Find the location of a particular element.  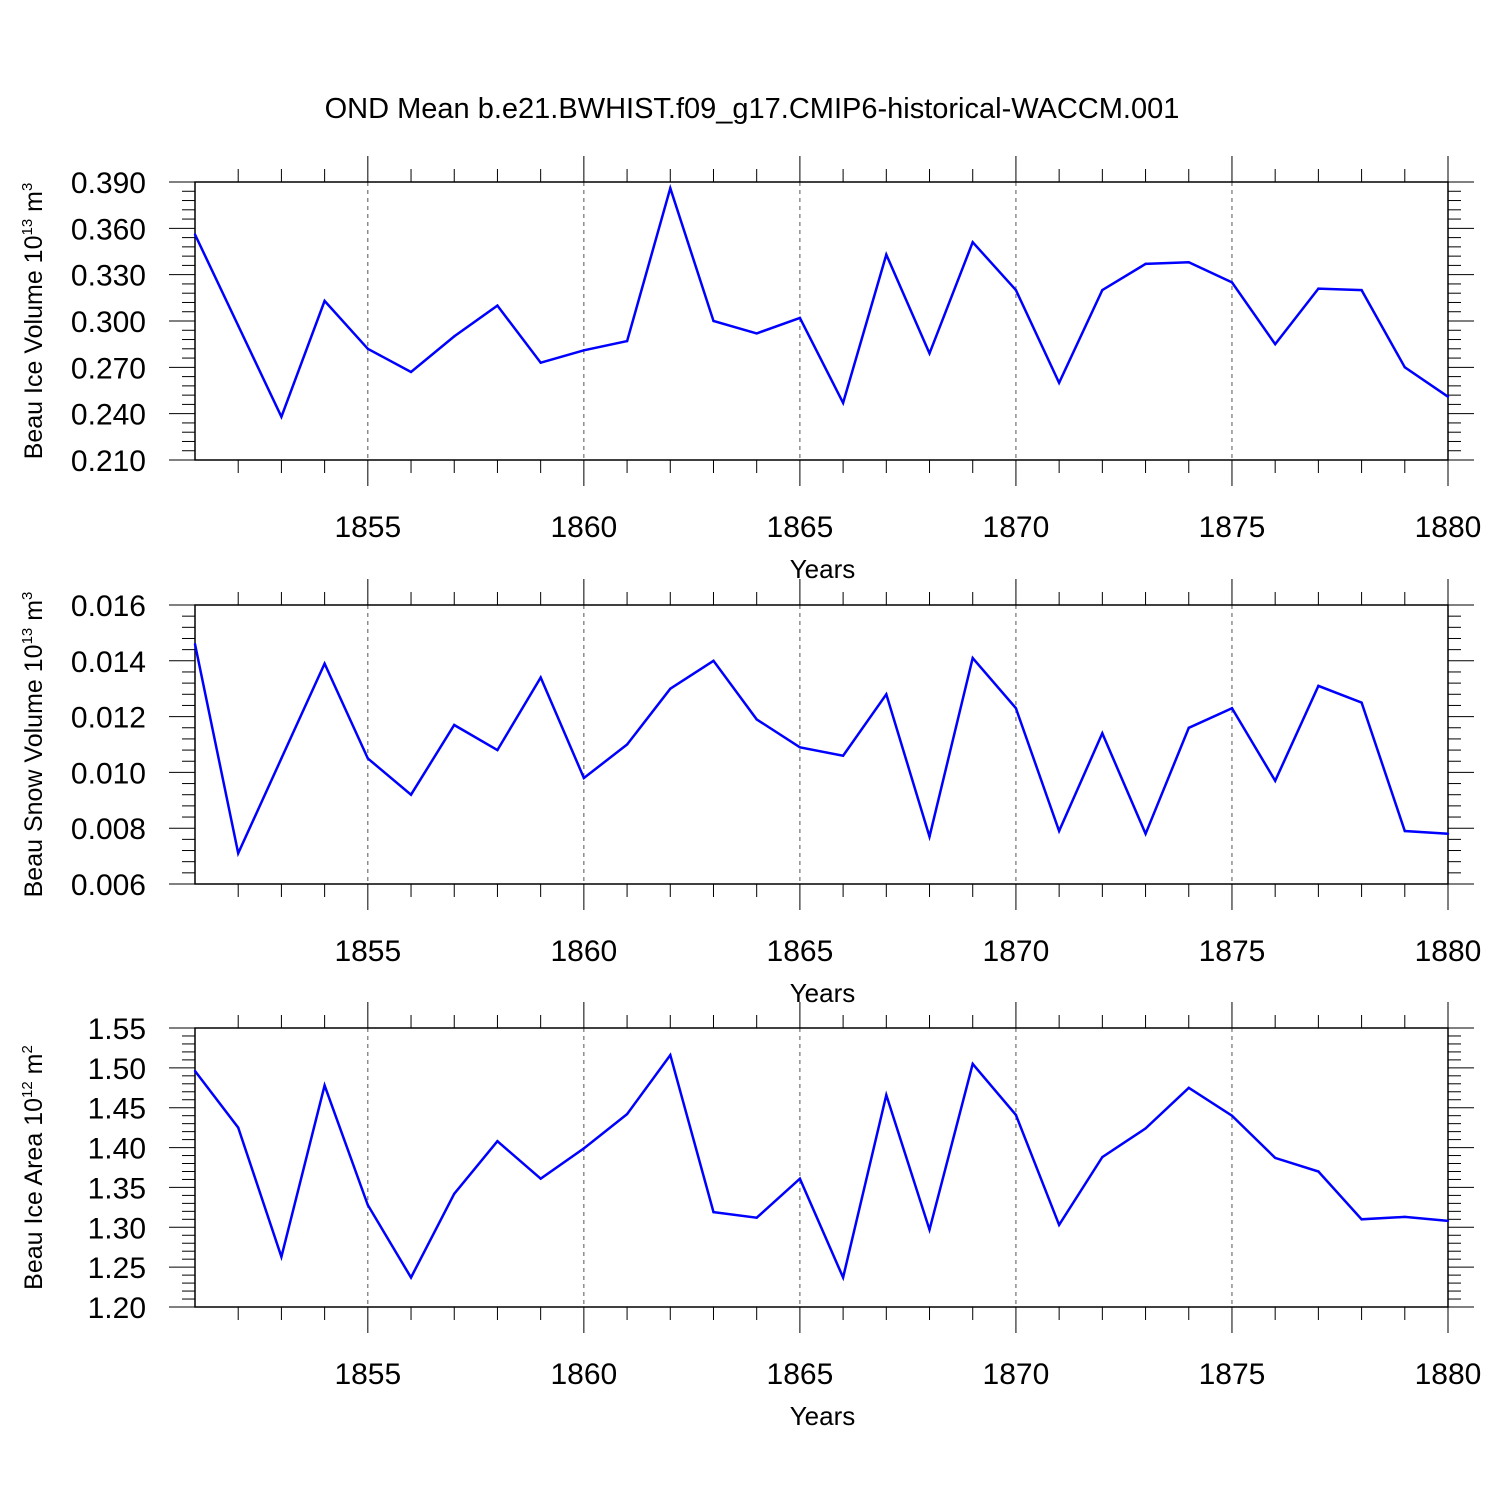

y-axis-title-part: Beau Ice Volume 10 is located at coordinates (34, 348).